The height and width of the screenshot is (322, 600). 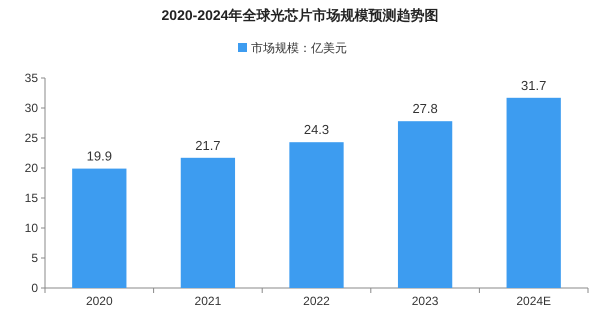 I want to click on y-tick-label: 0, so click(x=34, y=288).